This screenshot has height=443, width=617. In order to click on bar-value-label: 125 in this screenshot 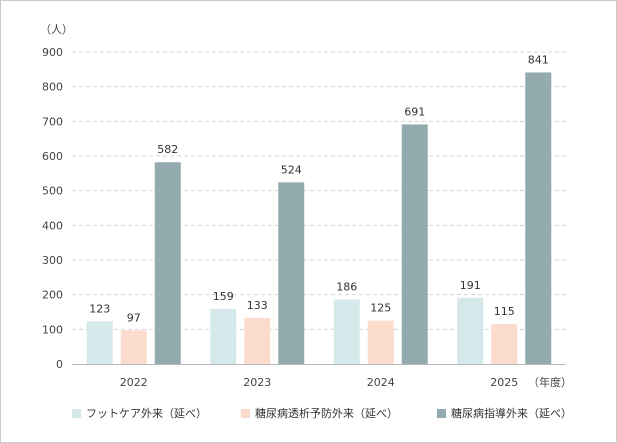, I will do `click(380, 308)`.